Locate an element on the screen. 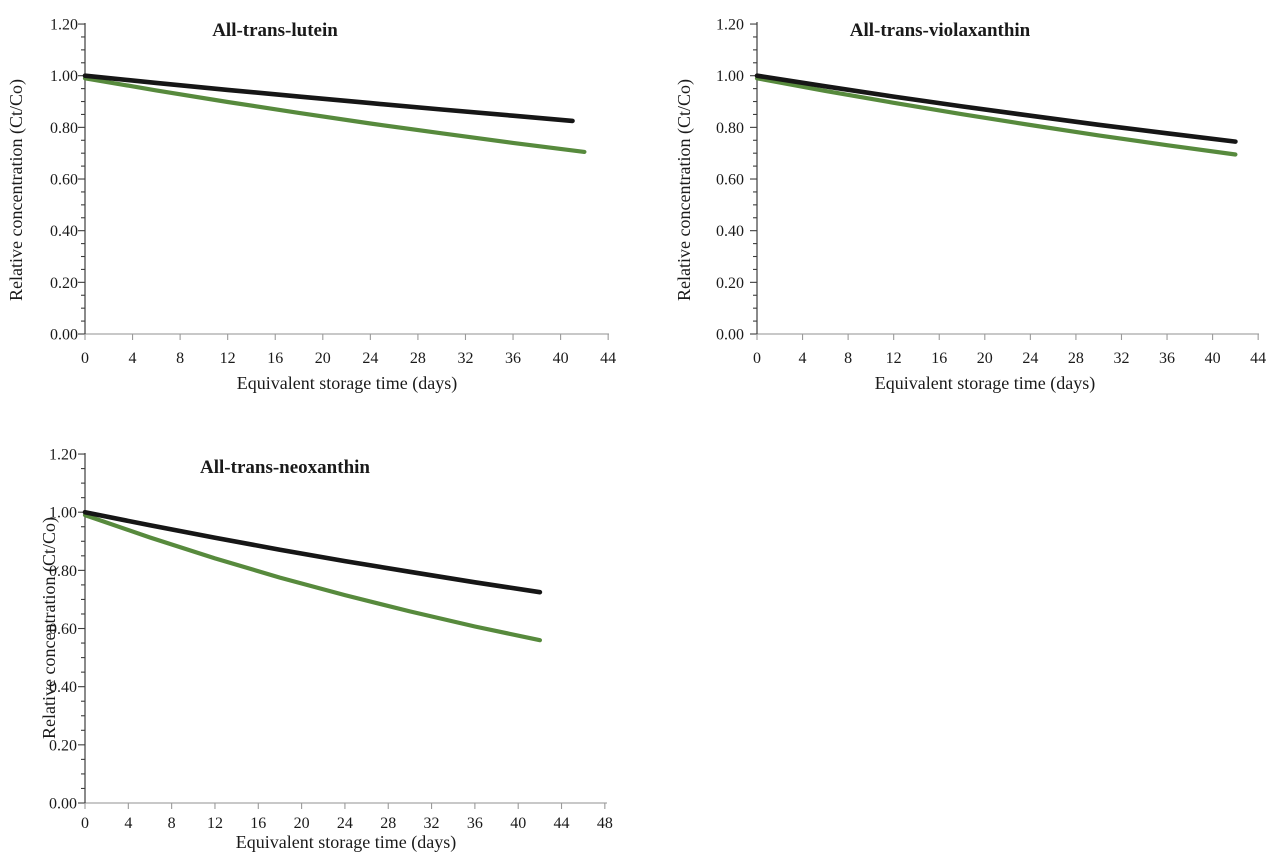 This screenshot has height=858, width=1274. chart-title: All-trans-lutein is located at coordinates (275, 30).